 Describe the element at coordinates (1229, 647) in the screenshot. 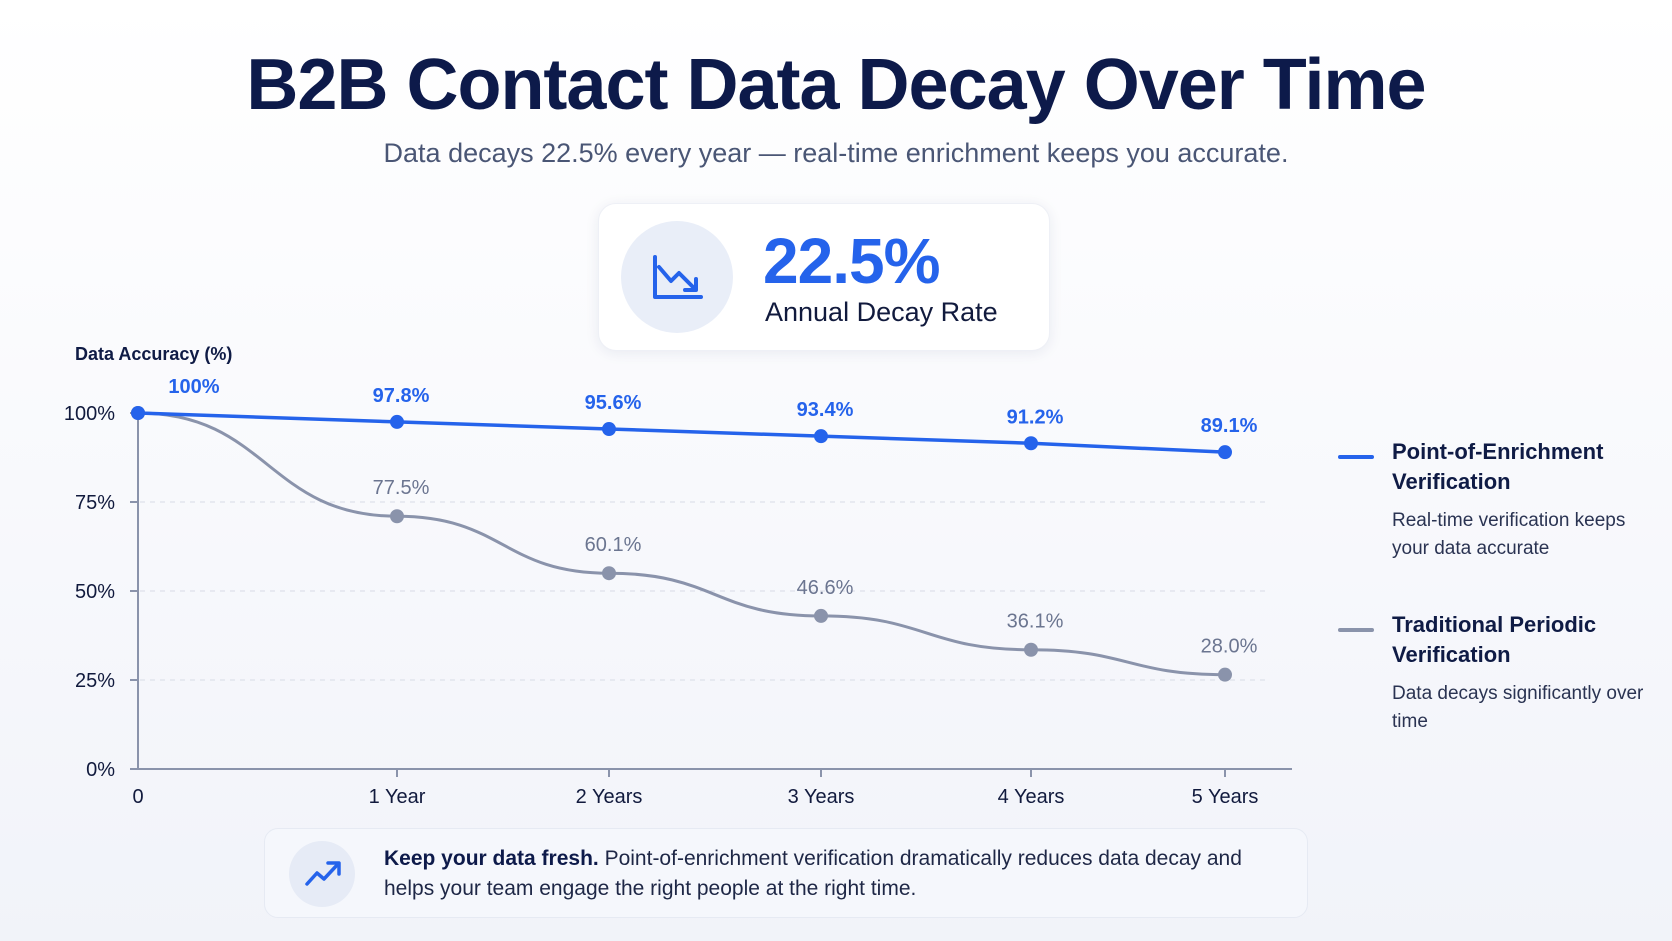

I see `data-label-traditional: 28.0%` at that location.